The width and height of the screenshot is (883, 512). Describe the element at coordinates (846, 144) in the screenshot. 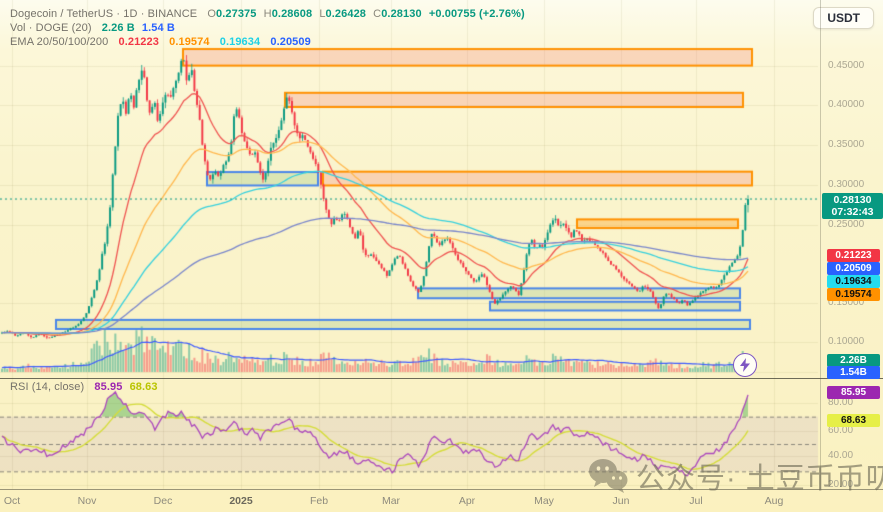

I see `price-tick-label: 0.35000` at that location.